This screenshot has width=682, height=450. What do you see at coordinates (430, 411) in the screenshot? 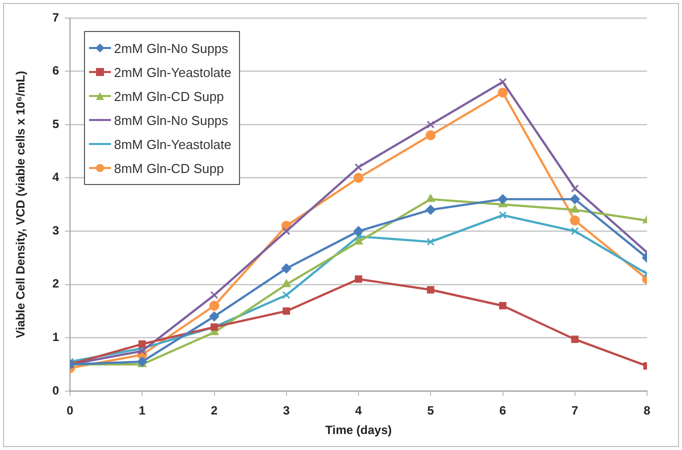
I see `x-tick-label: 5` at bounding box center [430, 411].